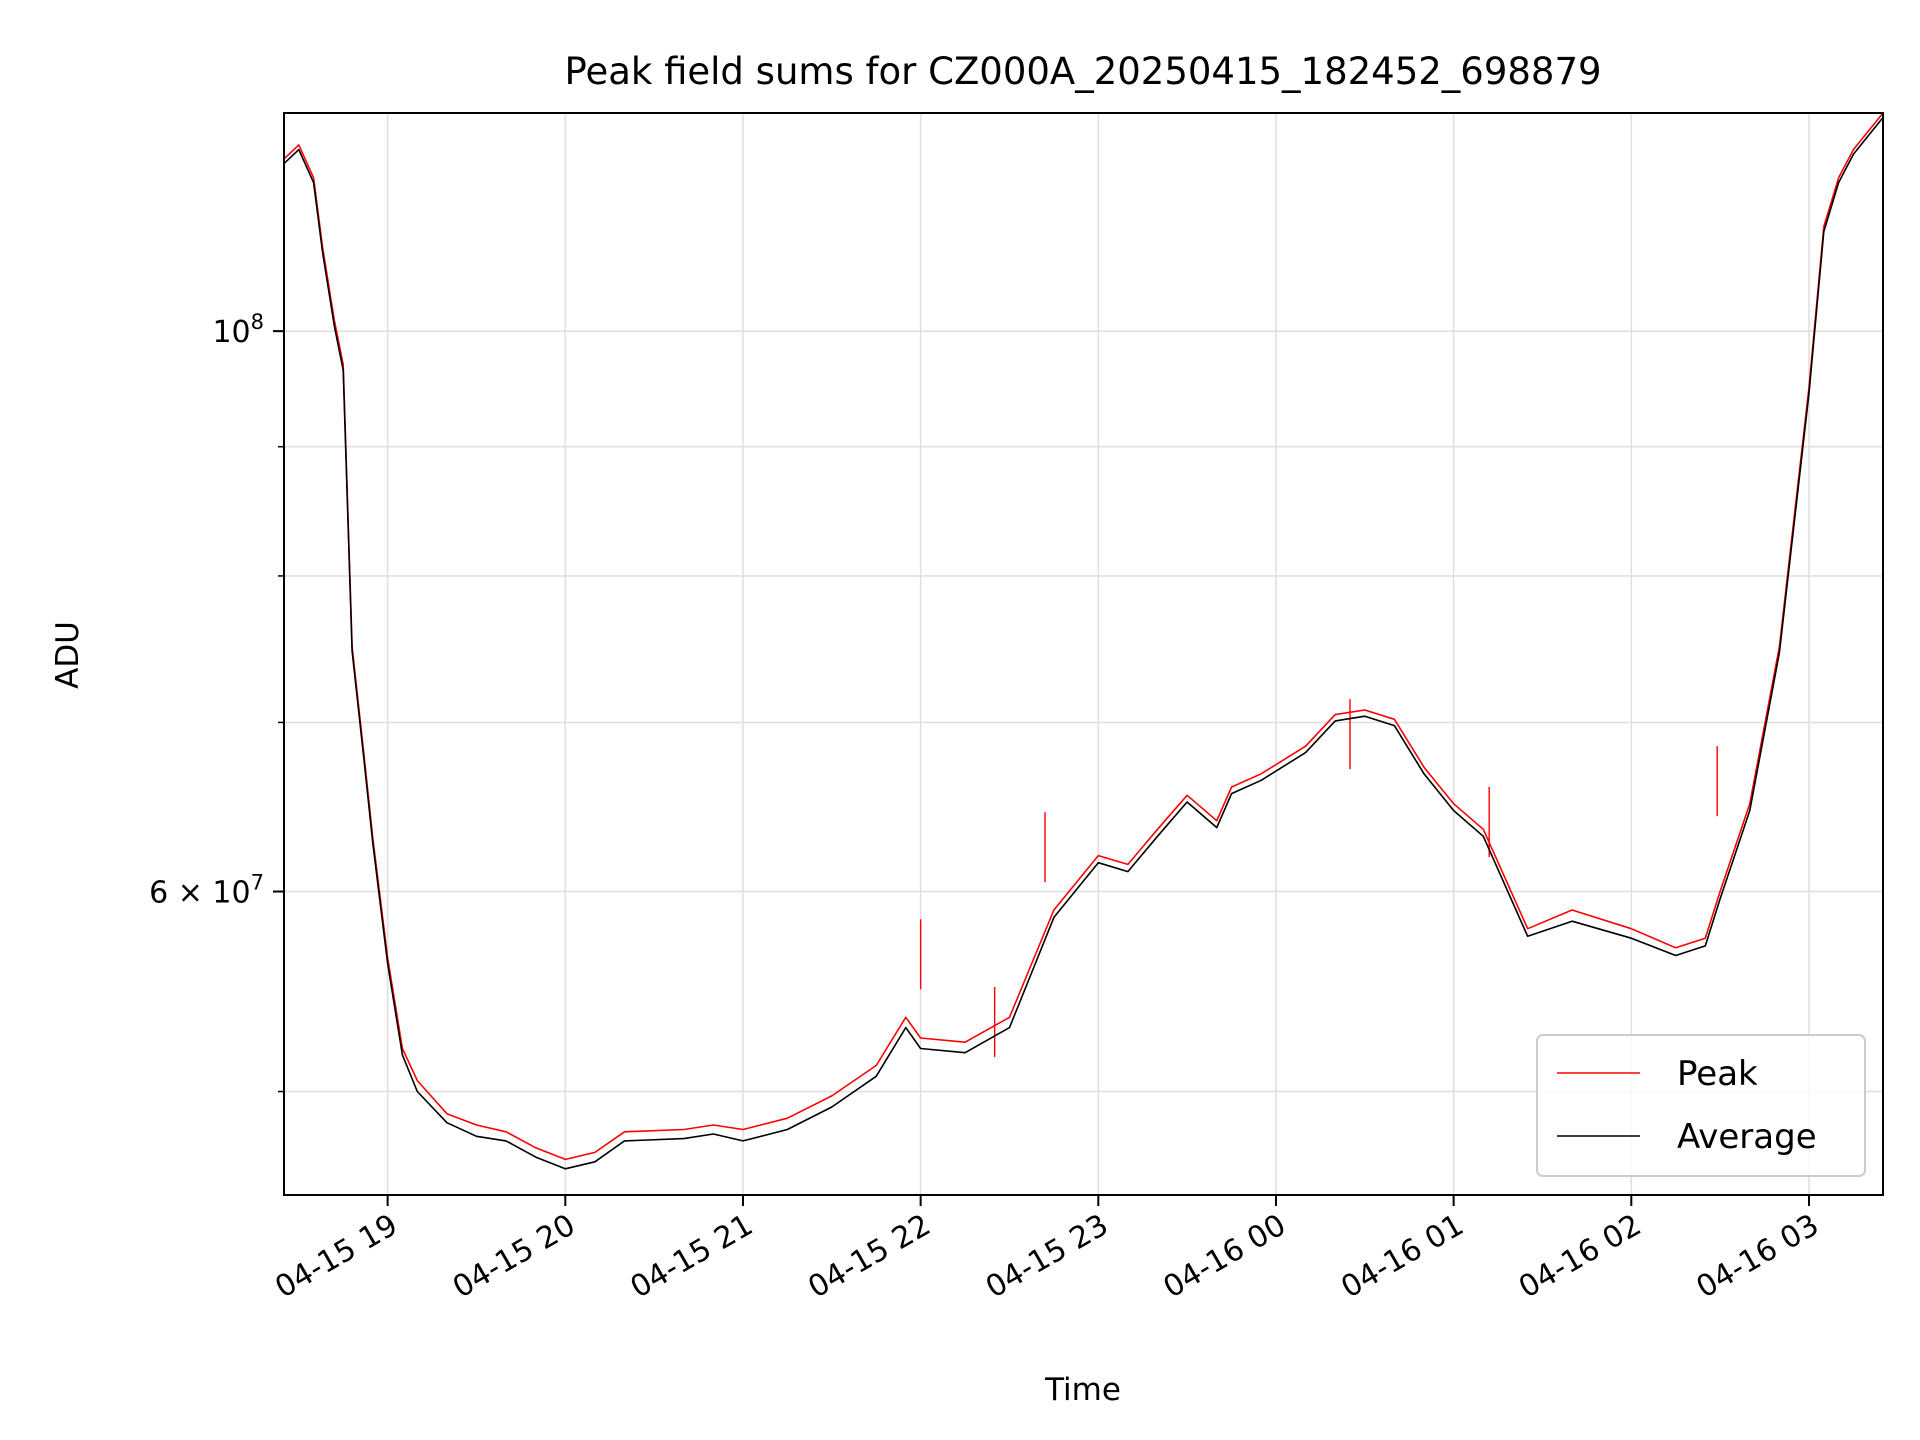  What do you see at coordinates (1747, 1137) in the screenshot?
I see `legend-label-average: Average` at bounding box center [1747, 1137].